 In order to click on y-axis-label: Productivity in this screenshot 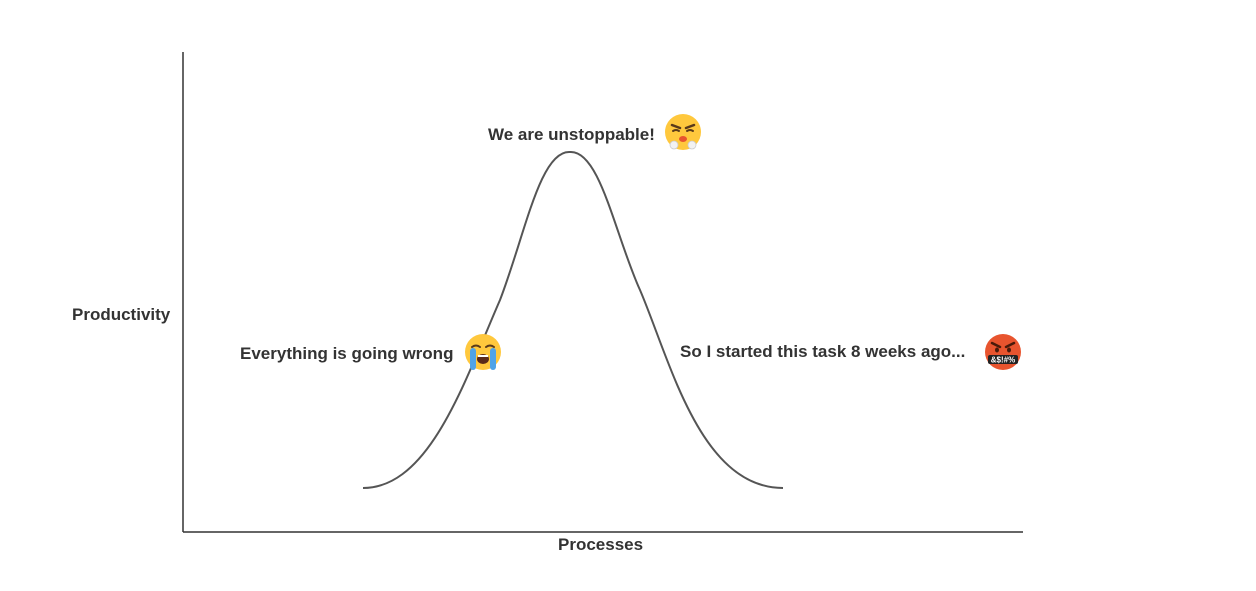, I will do `click(121, 314)`.